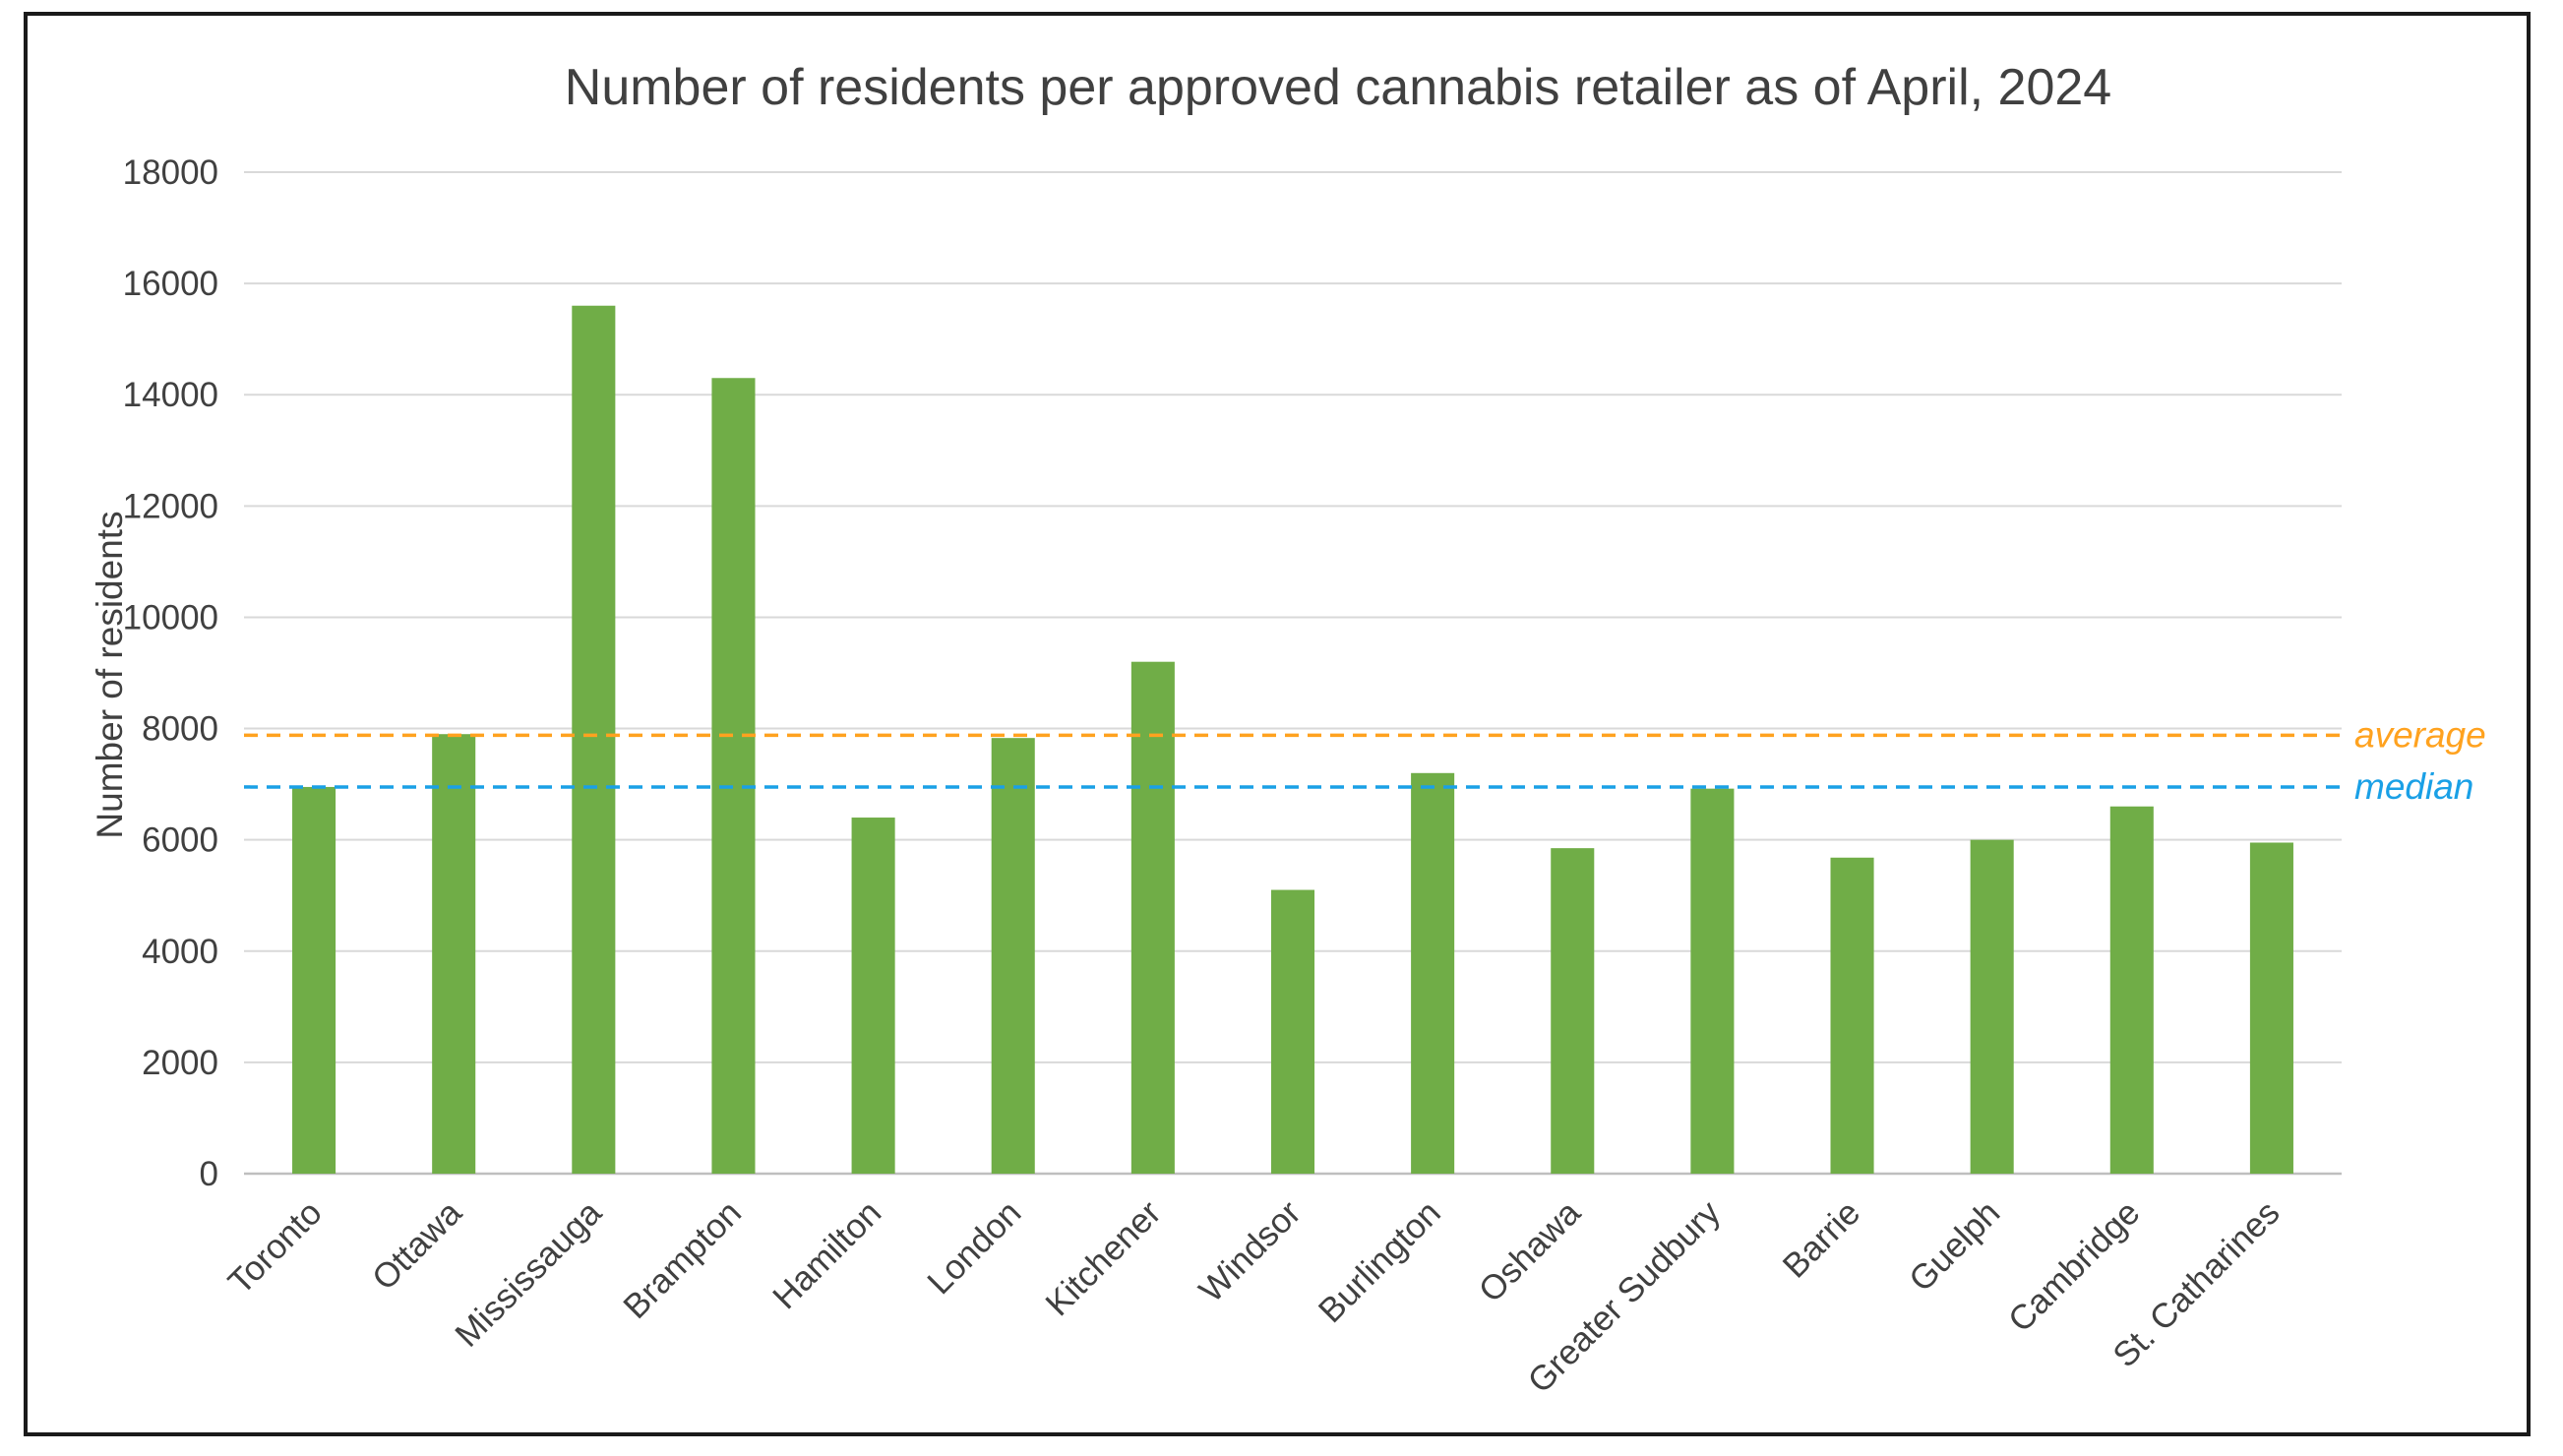 Image resolution: width=2563 pixels, height=1456 pixels. What do you see at coordinates (1103, 1258) in the screenshot?
I see `x-tick-label: Kitchener` at bounding box center [1103, 1258].